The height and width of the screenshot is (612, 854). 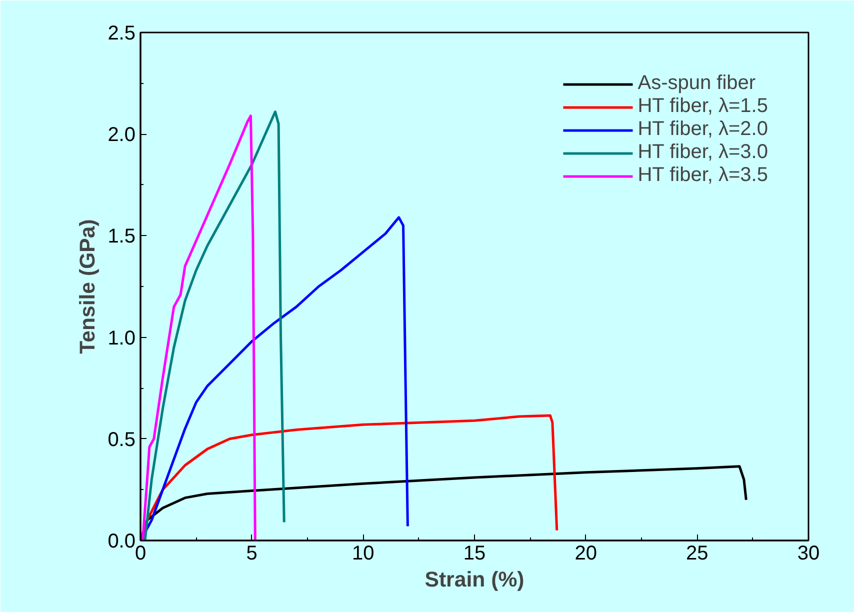 I want to click on legend-label: HT fiber, λ=3.5, so click(x=703, y=175).